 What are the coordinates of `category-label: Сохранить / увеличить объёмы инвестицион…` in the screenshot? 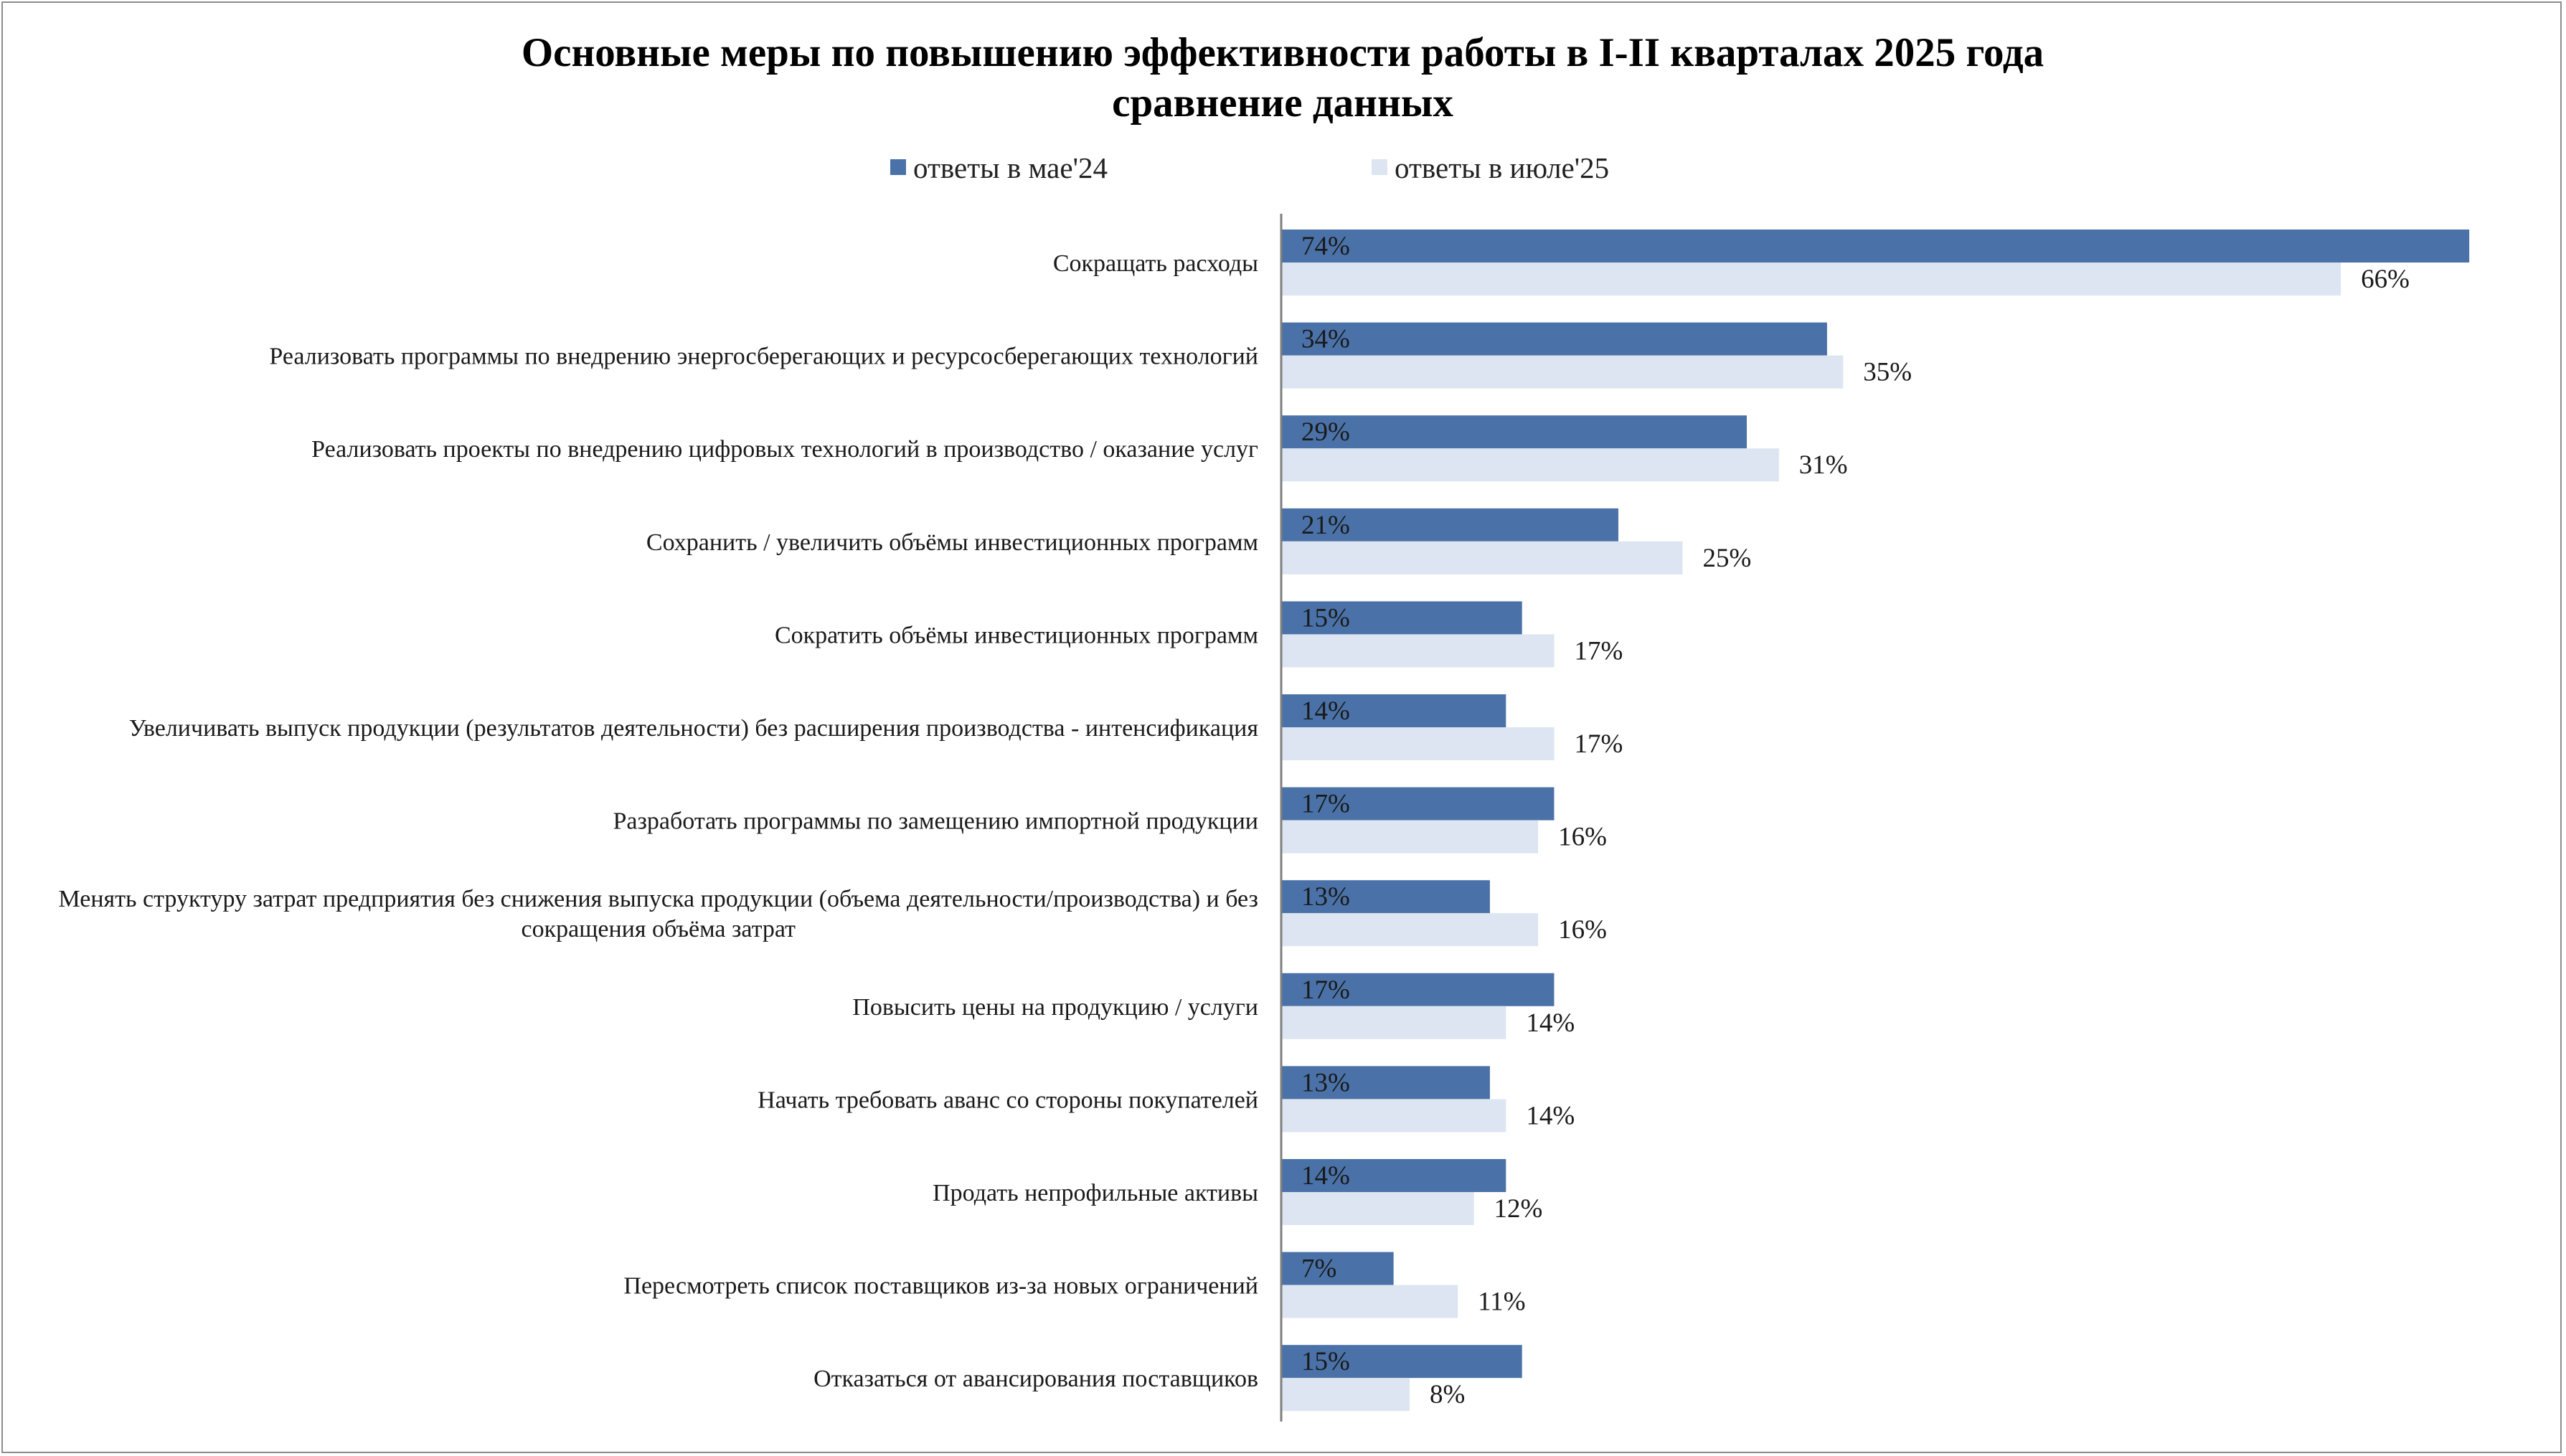 It's located at (952, 542).